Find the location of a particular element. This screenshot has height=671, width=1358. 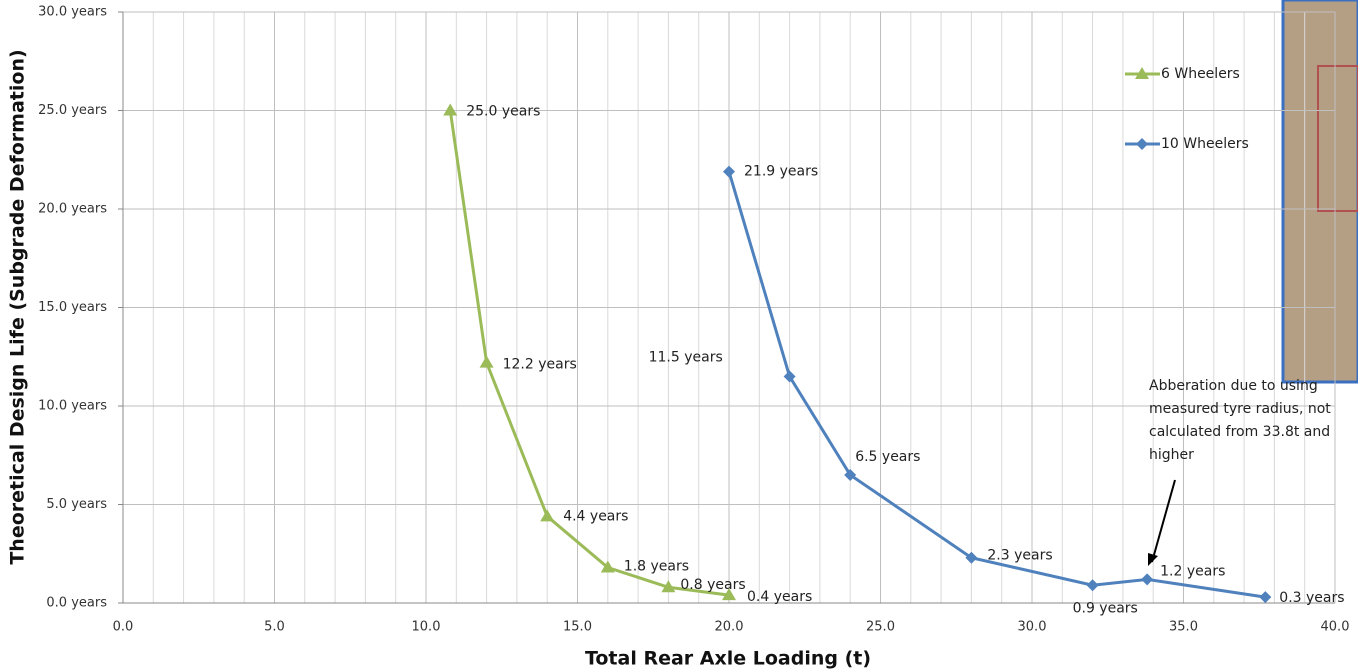

y-tick-label: 30.0 years is located at coordinates (72, 12).